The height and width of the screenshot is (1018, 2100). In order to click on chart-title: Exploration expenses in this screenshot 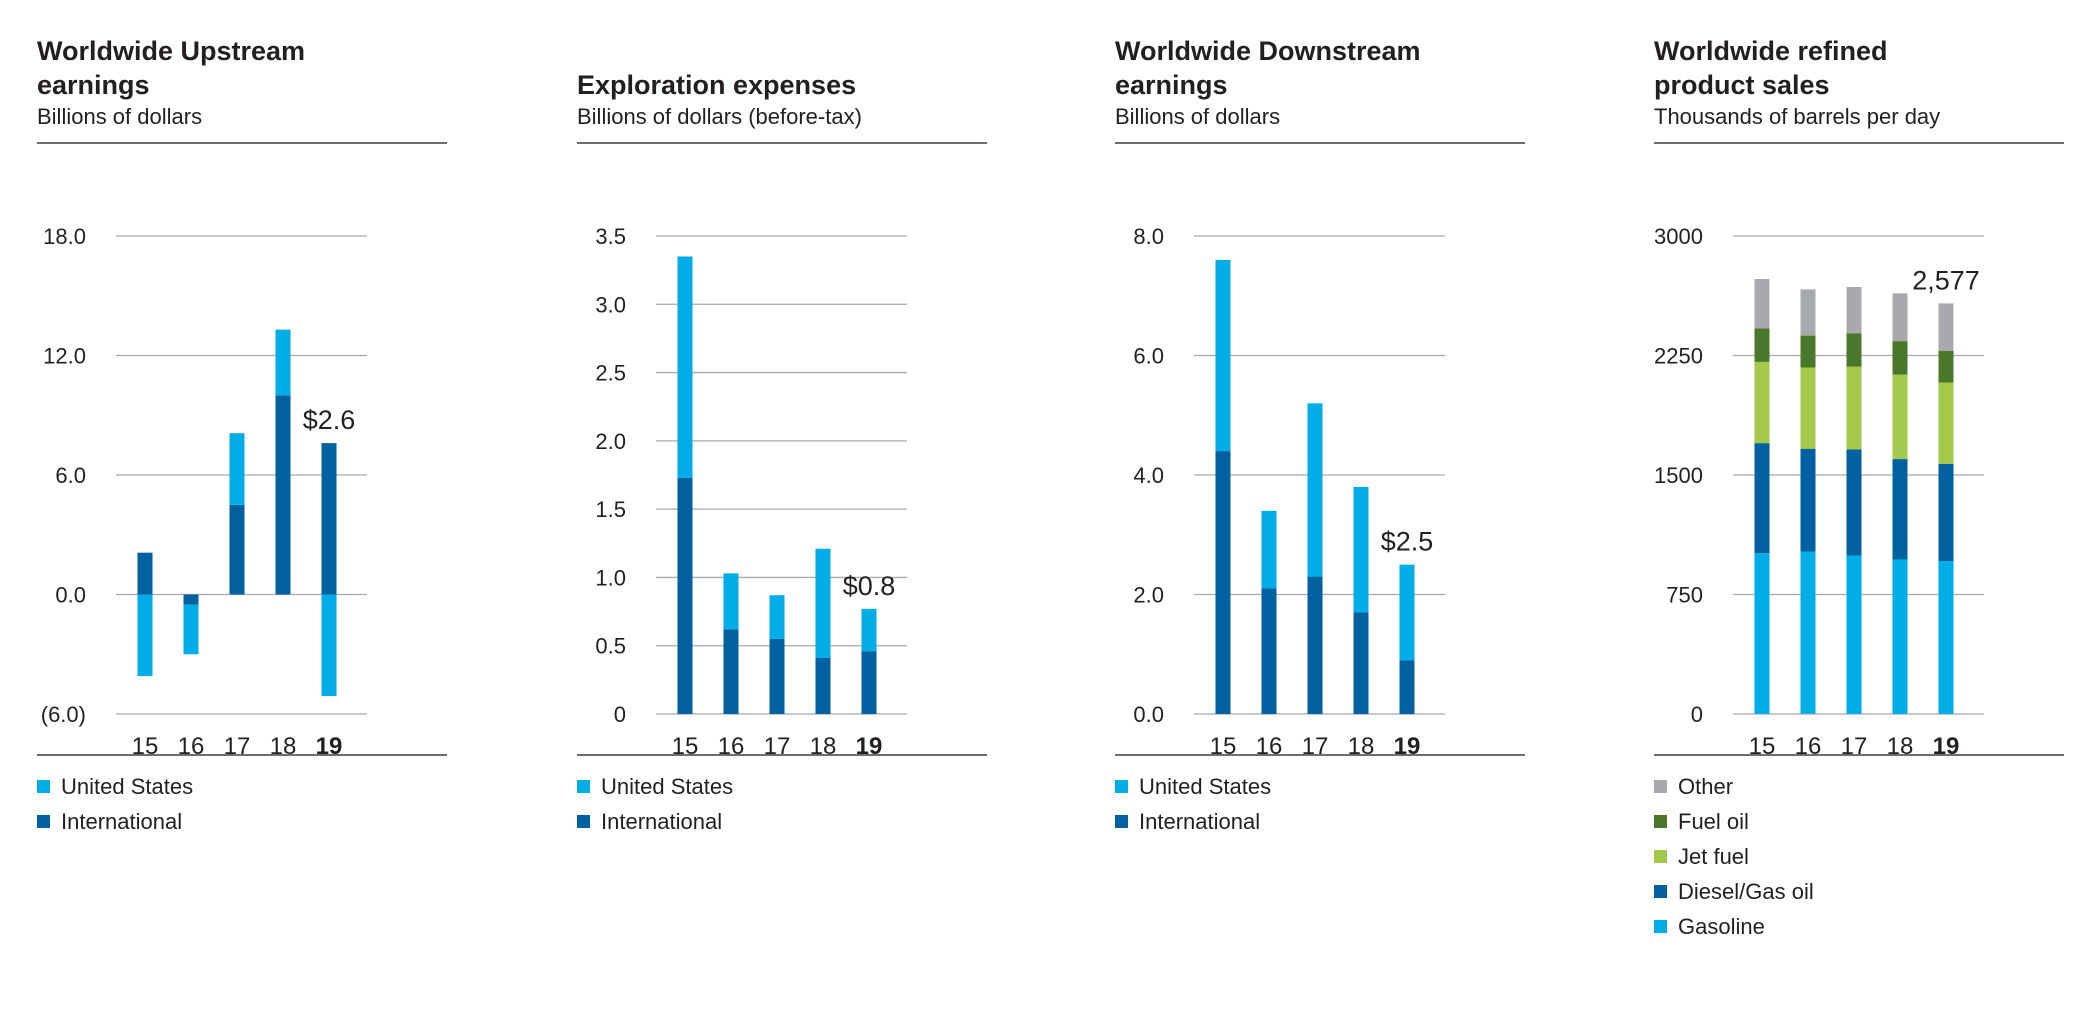, I will do `click(717, 85)`.